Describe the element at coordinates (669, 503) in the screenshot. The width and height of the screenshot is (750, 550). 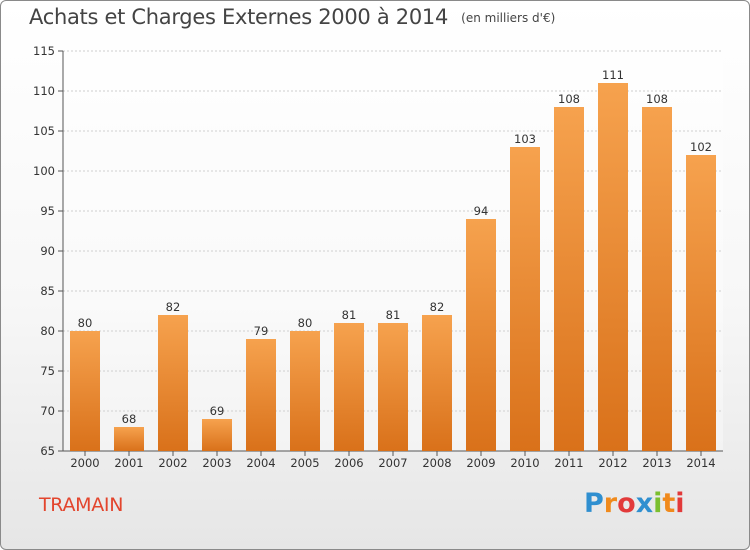
I see `logo-letter: t` at that location.